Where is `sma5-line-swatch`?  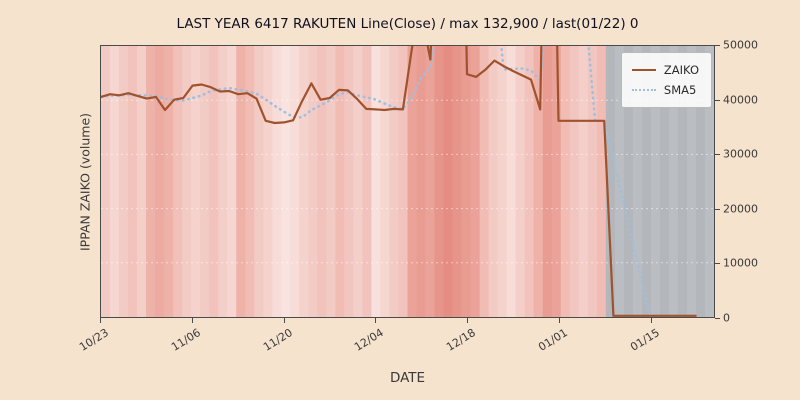 sma5-line-swatch is located at coordinates (643, 90).